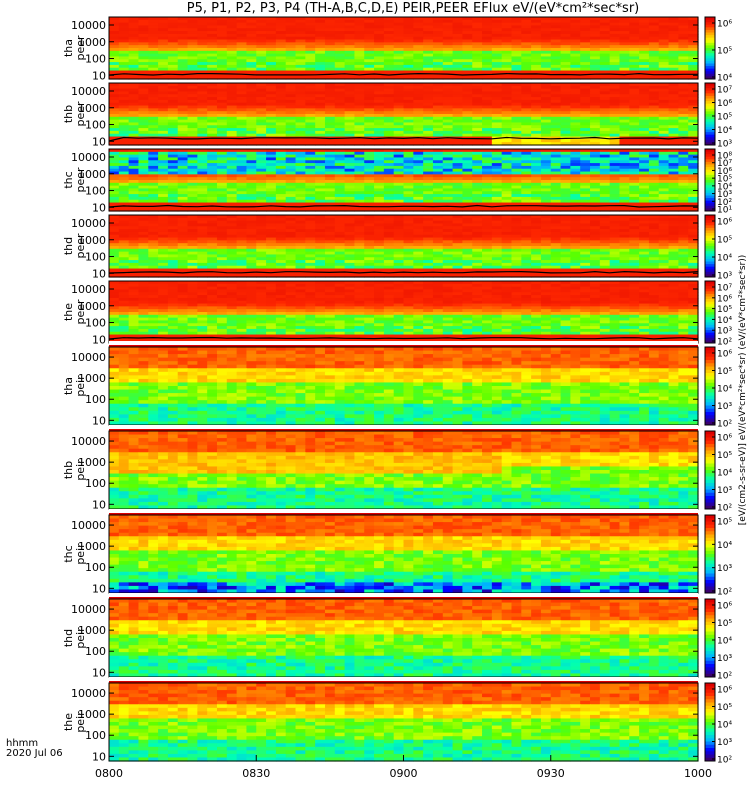 The image size is (750, 800). What do you see at coordinates (698, 773) in the screenshot?
I see `x-tick-label: 1000` at bounding box center [698, 773].